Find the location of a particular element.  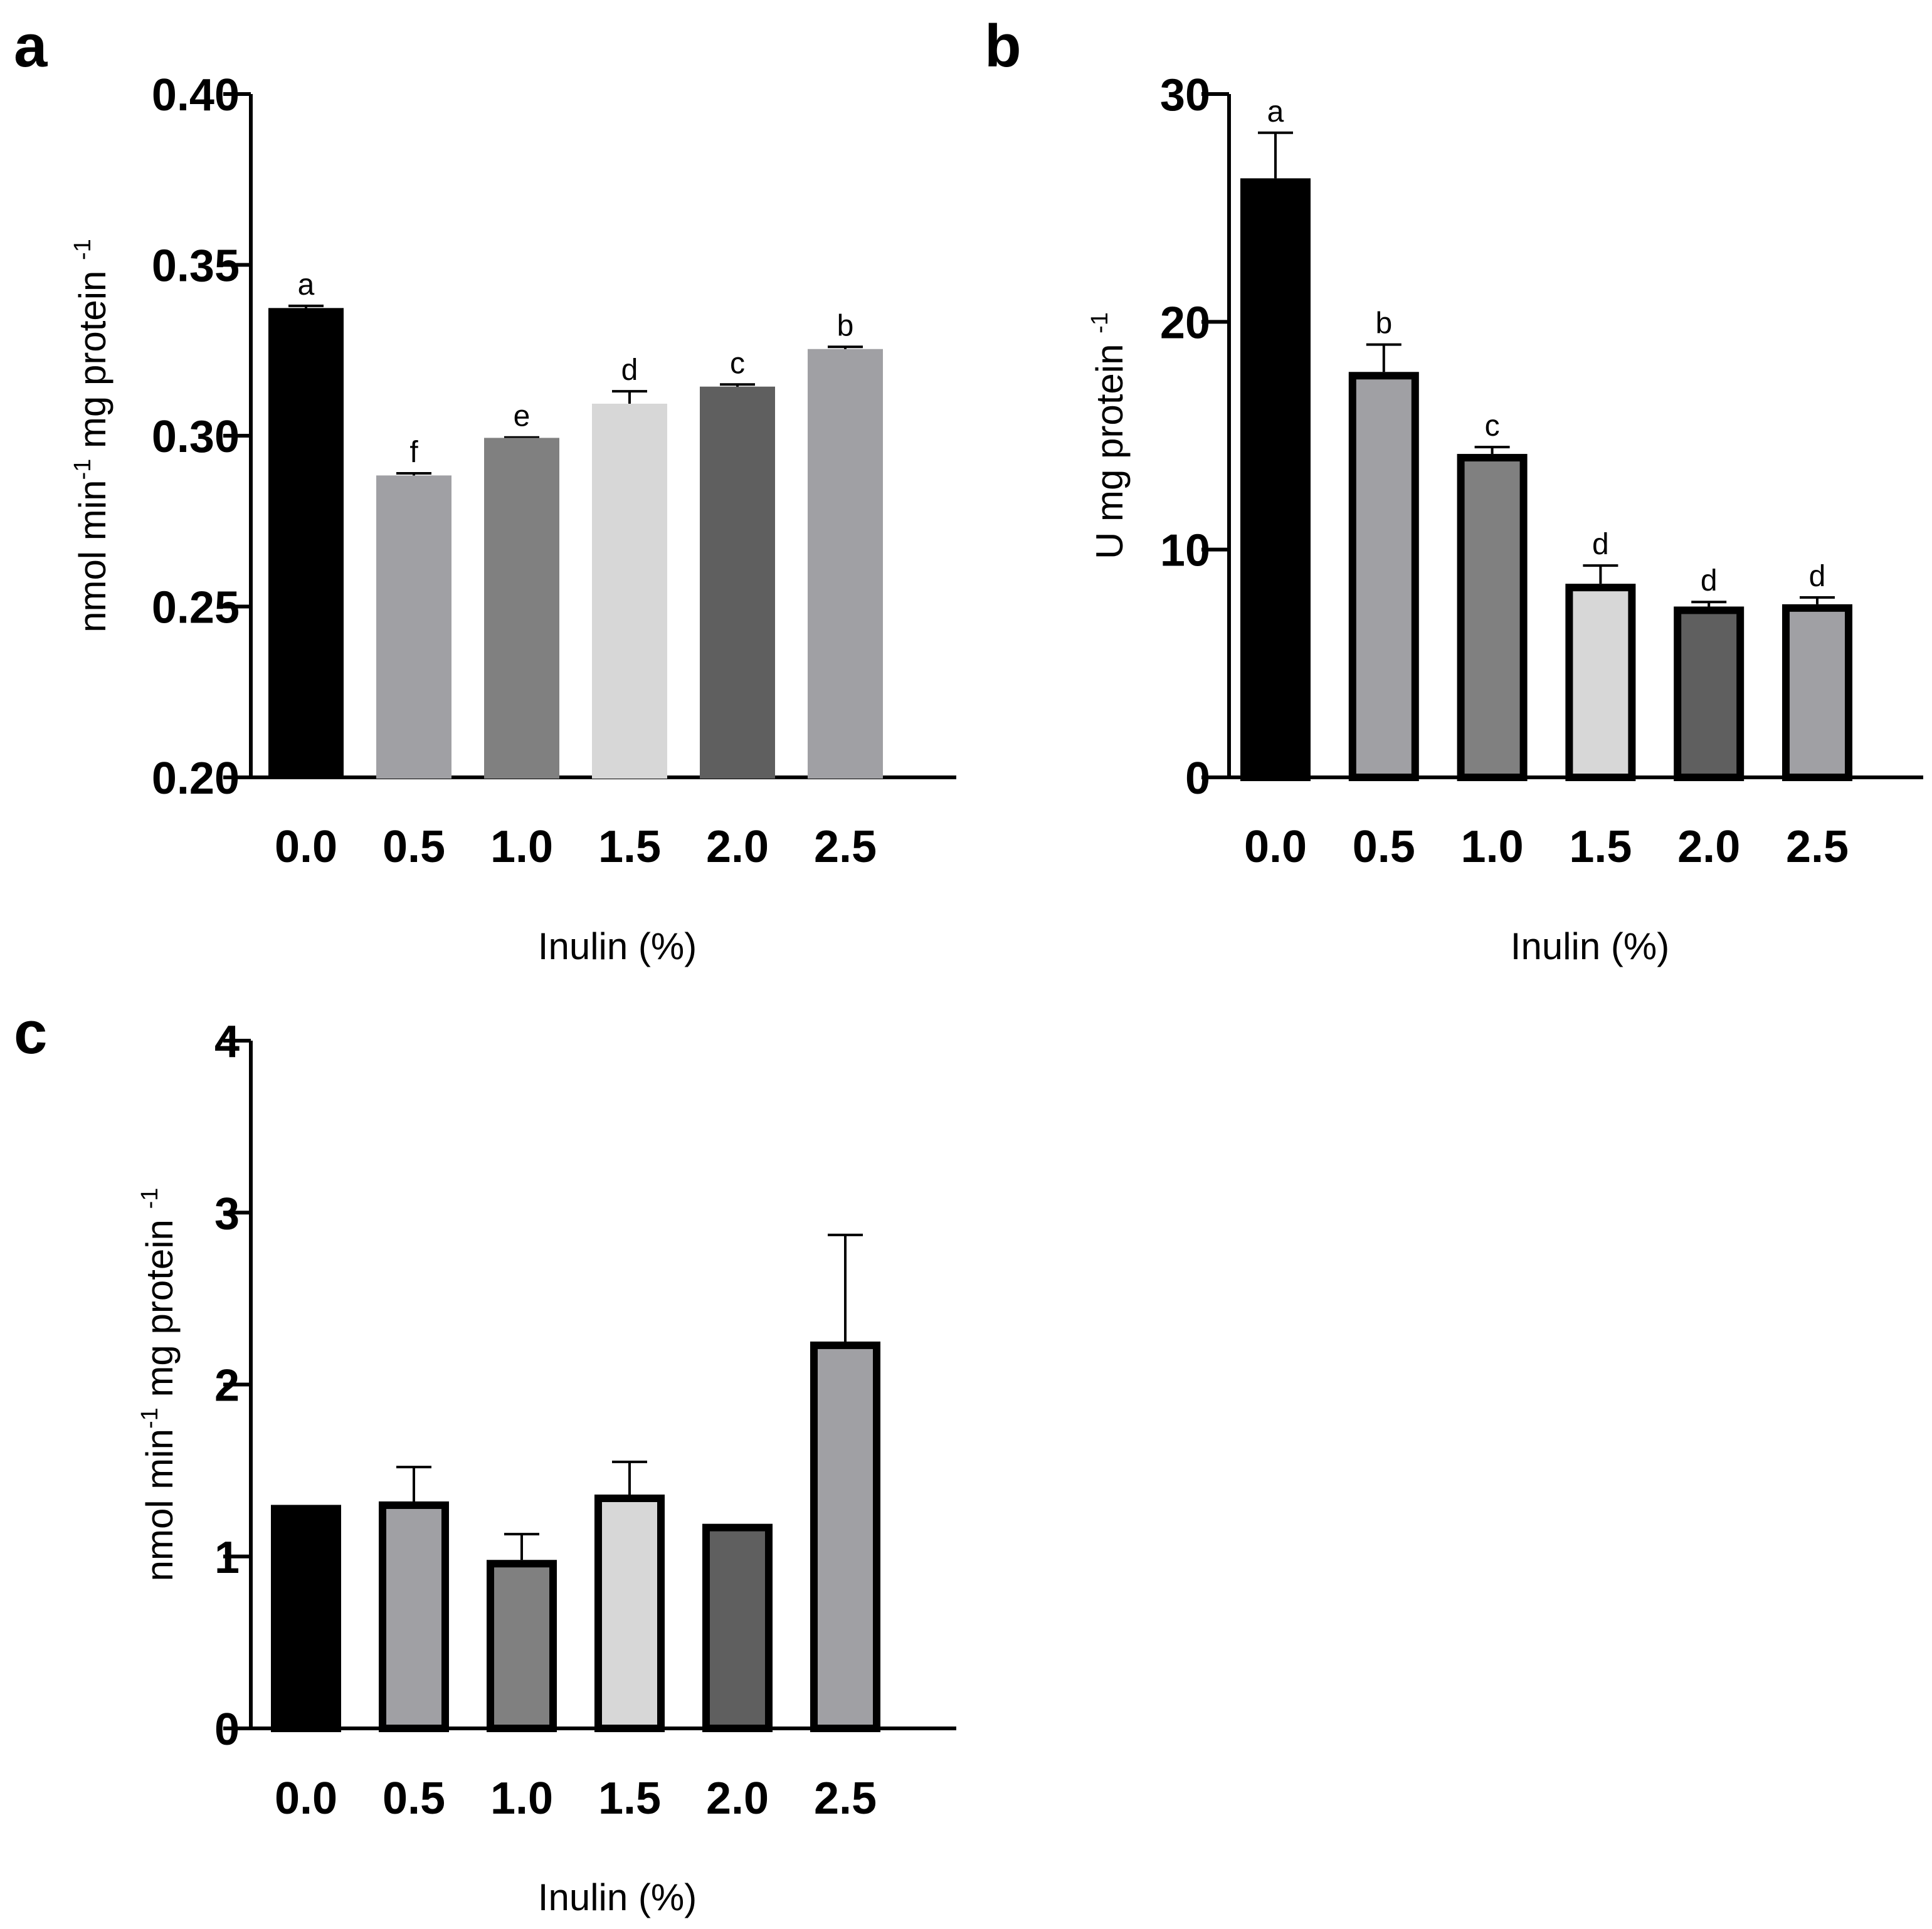

y-tick-label: 3 is located at coordinates (227, 1214).